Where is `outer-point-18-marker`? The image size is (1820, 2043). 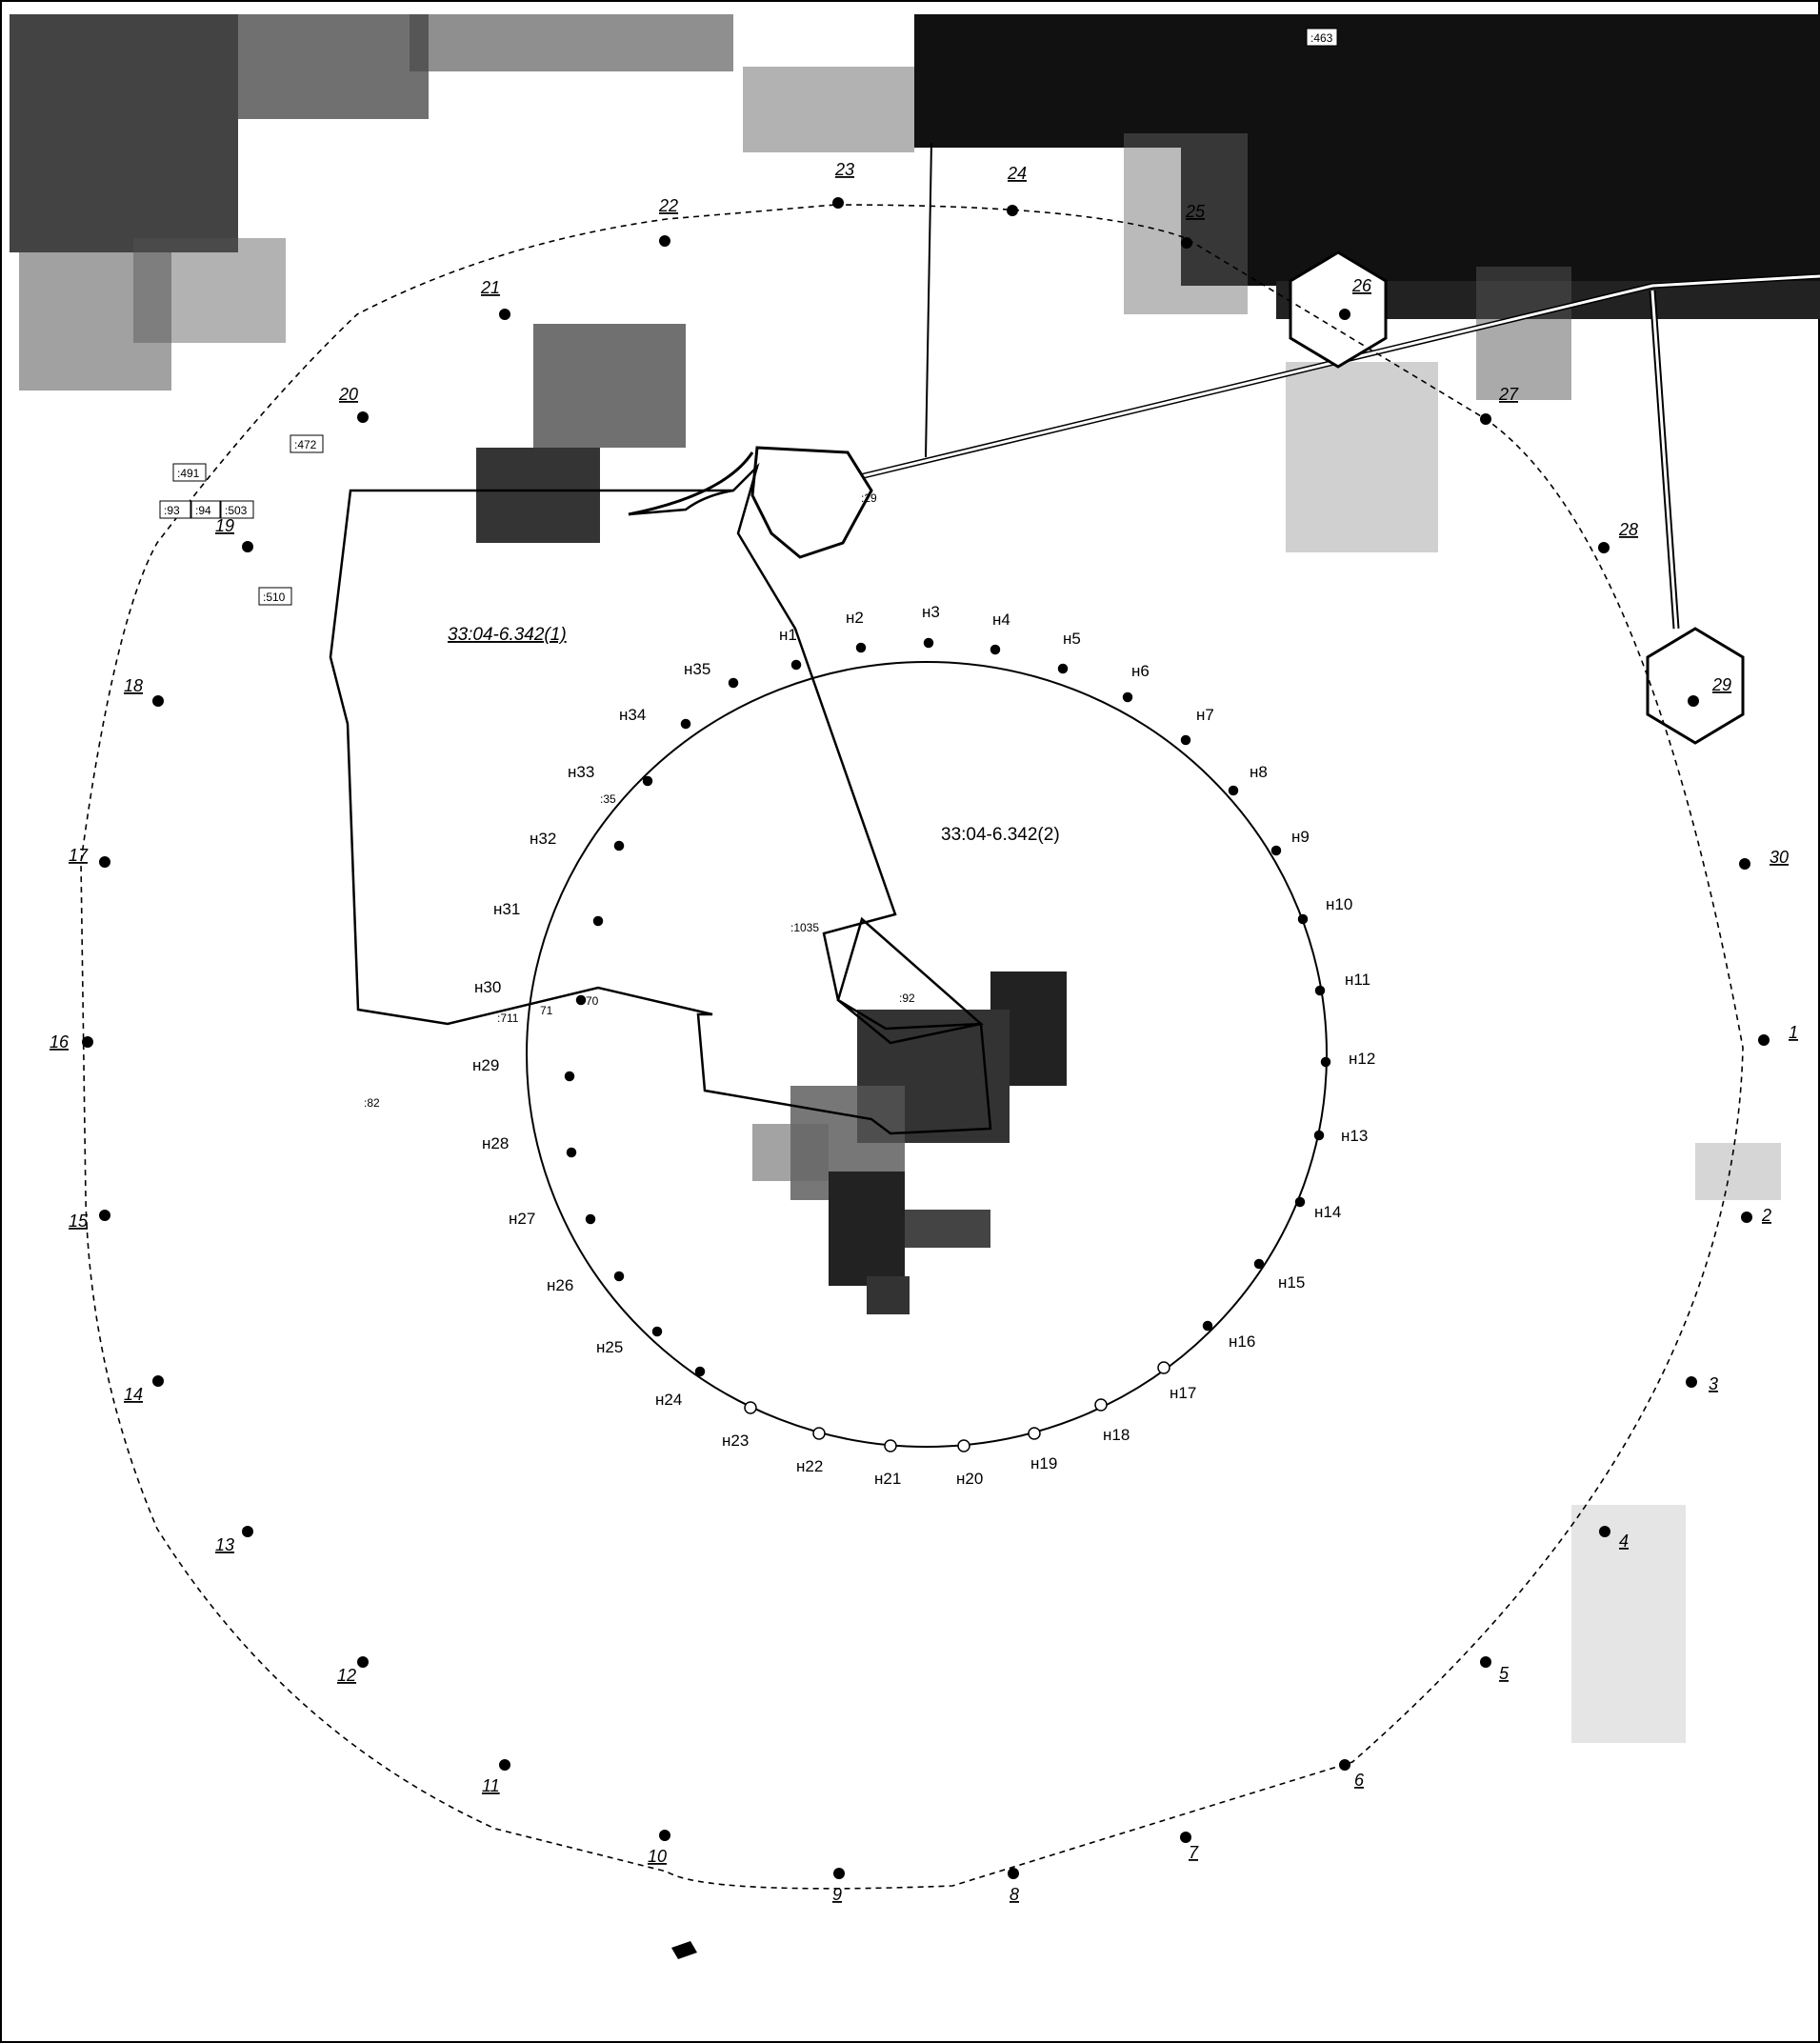
outer-point-18-marker is located at coordinates (158, 701).